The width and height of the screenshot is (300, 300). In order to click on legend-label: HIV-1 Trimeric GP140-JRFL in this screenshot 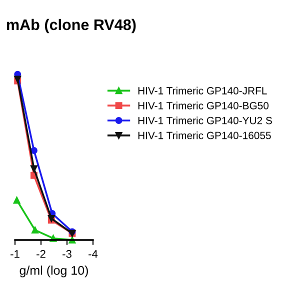, I will do `click(202, 90)`.